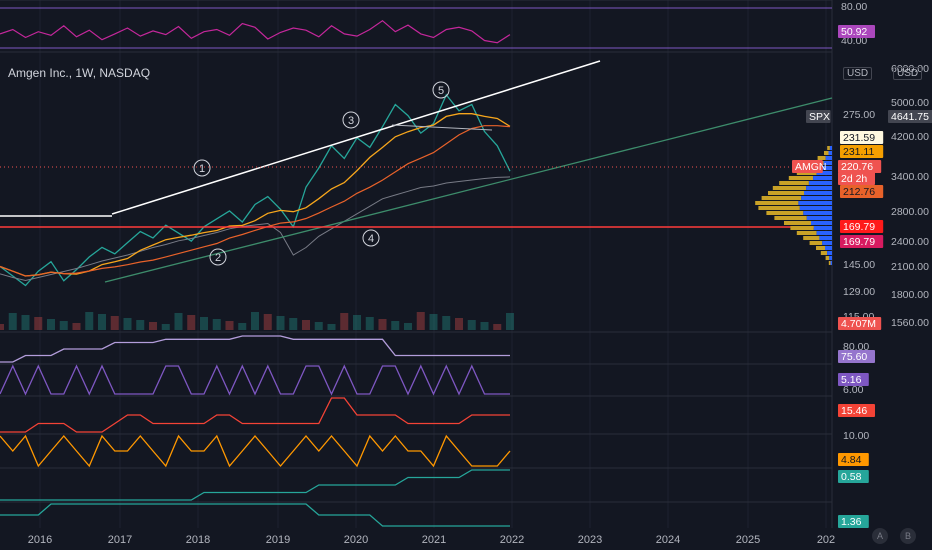  I want to click on indicator-2-line, so click(255, 380).